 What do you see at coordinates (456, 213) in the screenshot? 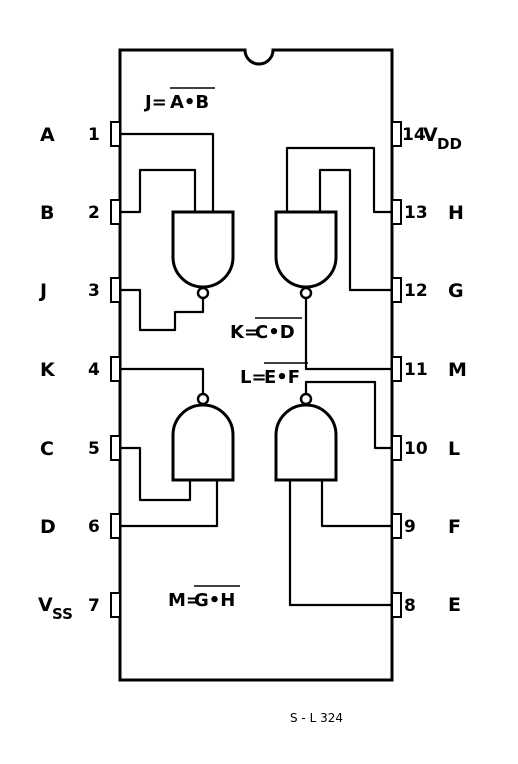
I see `signal-label-h: H` at bounding box center [456, 213].